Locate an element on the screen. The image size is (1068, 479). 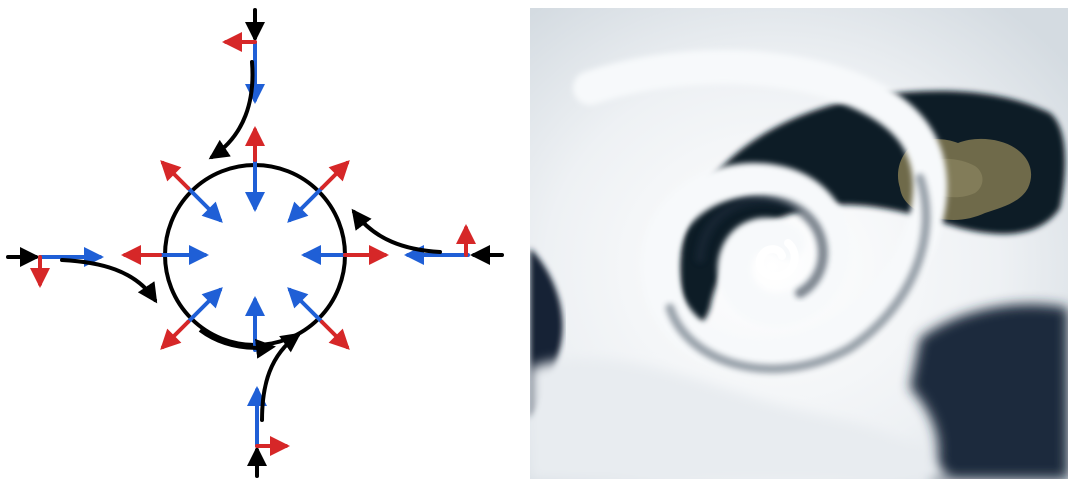
coriolis-arrow-upper-left is located at coordinates (175, 175).